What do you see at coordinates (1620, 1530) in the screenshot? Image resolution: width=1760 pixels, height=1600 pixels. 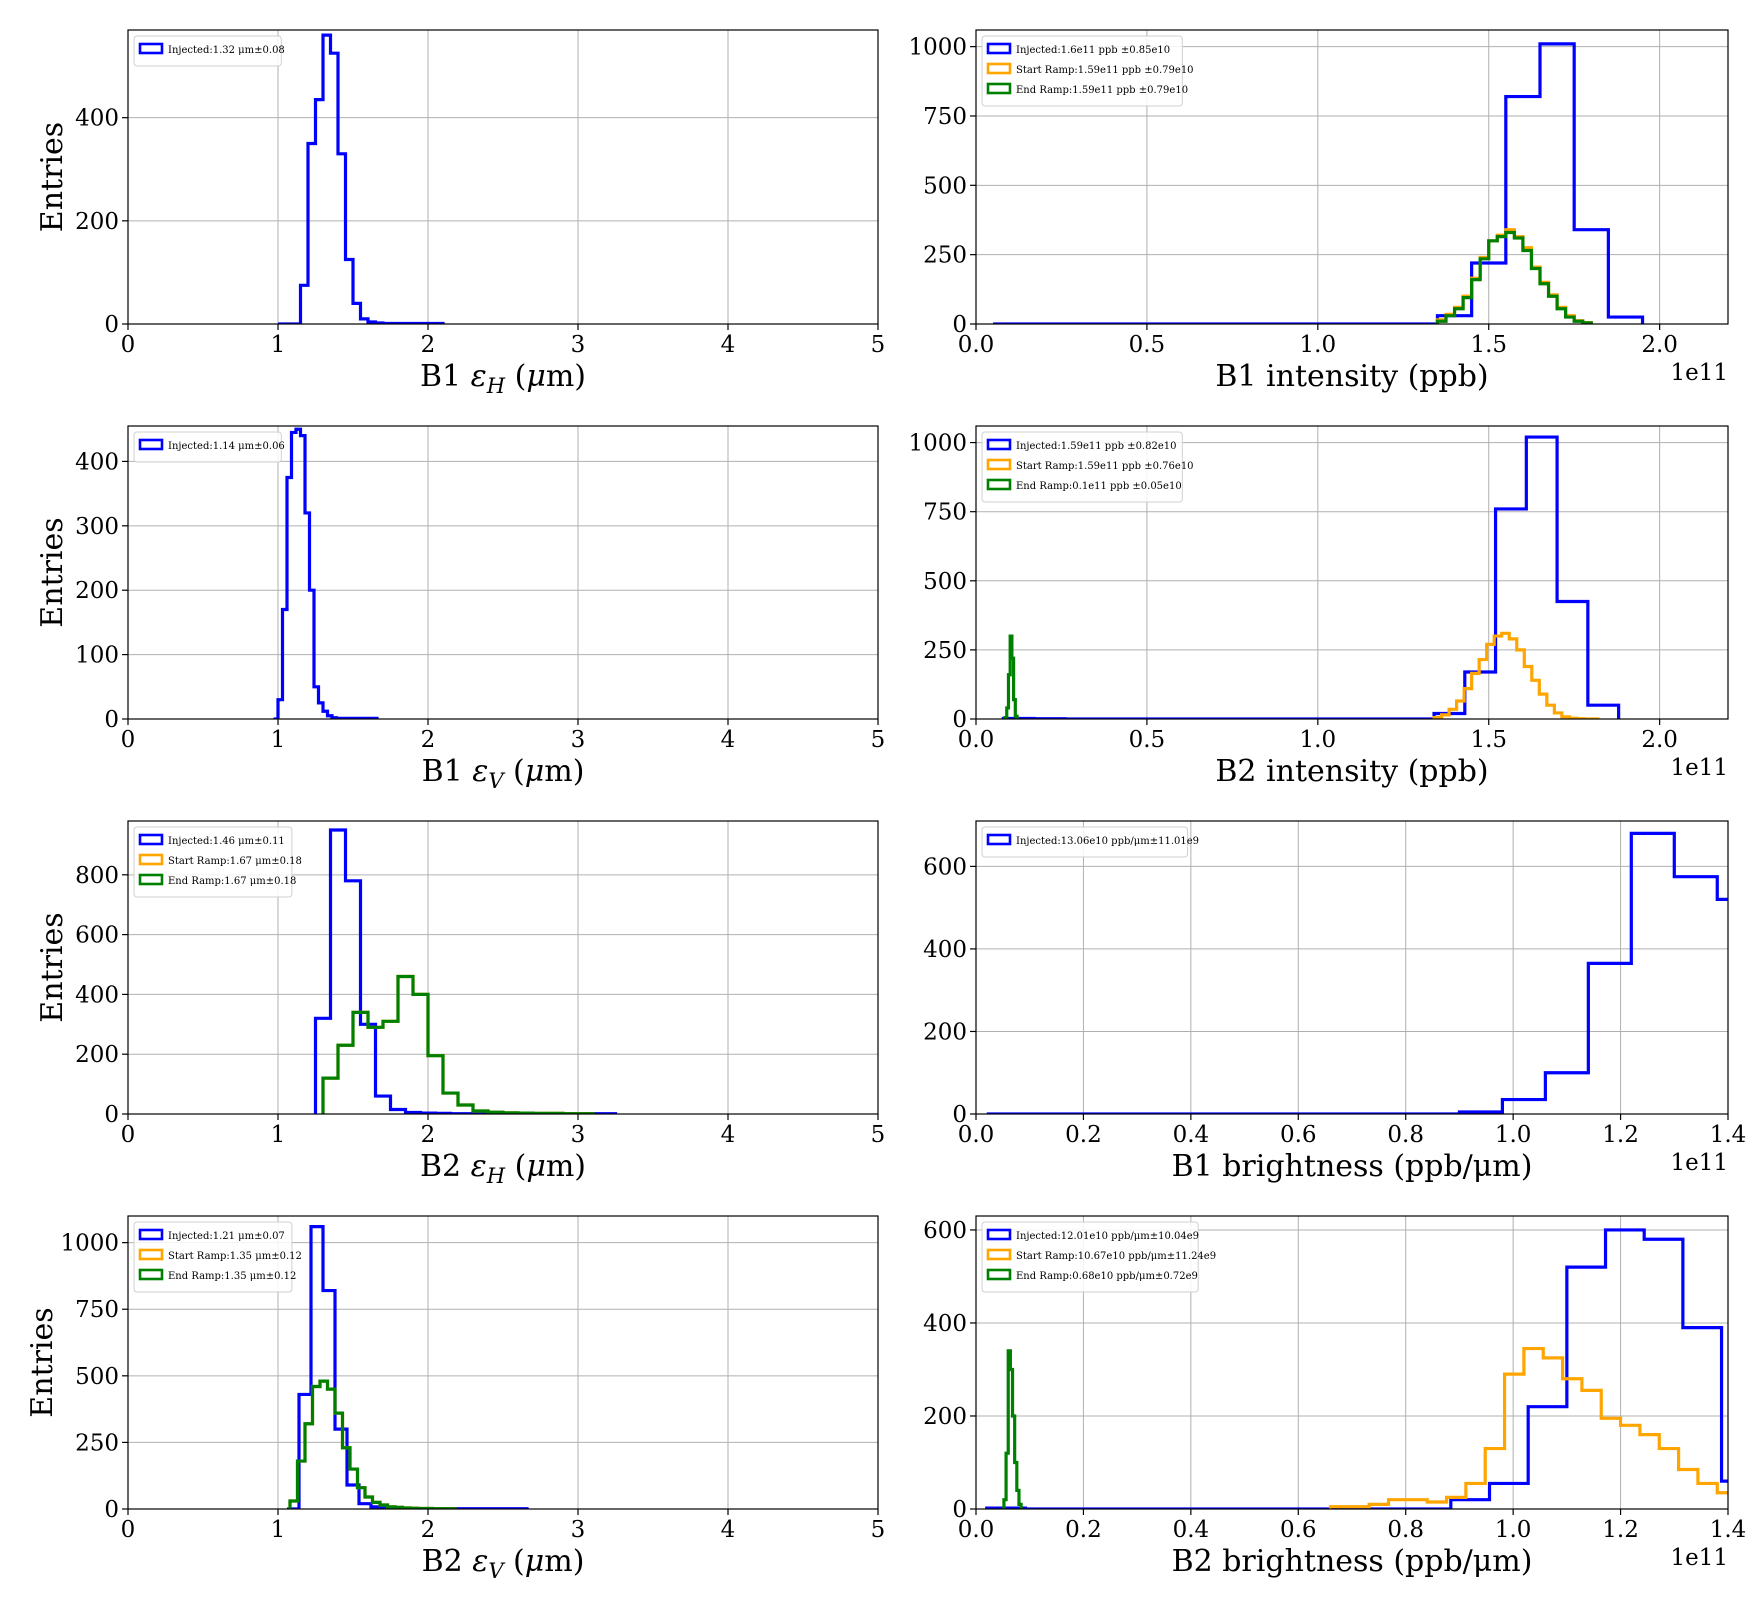 I see `x-tick-label: 1.2` at bounding box center [1620, 1530].